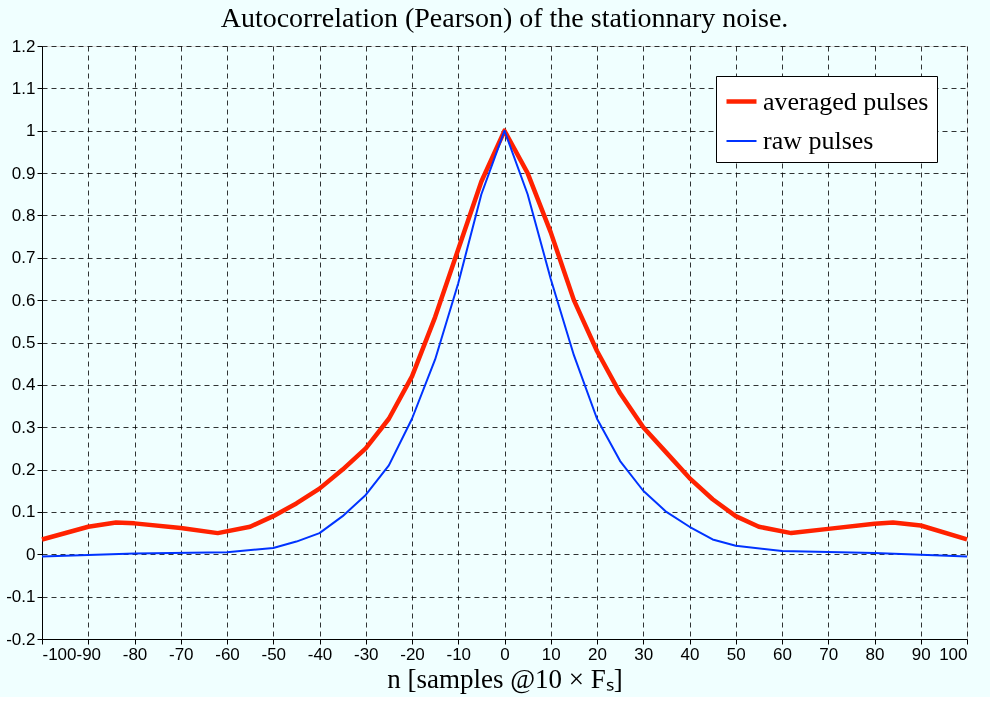  Describe the element at coordinates (23, 470) in the screenshot. I see `y-tick-label: 0.2` at that location.